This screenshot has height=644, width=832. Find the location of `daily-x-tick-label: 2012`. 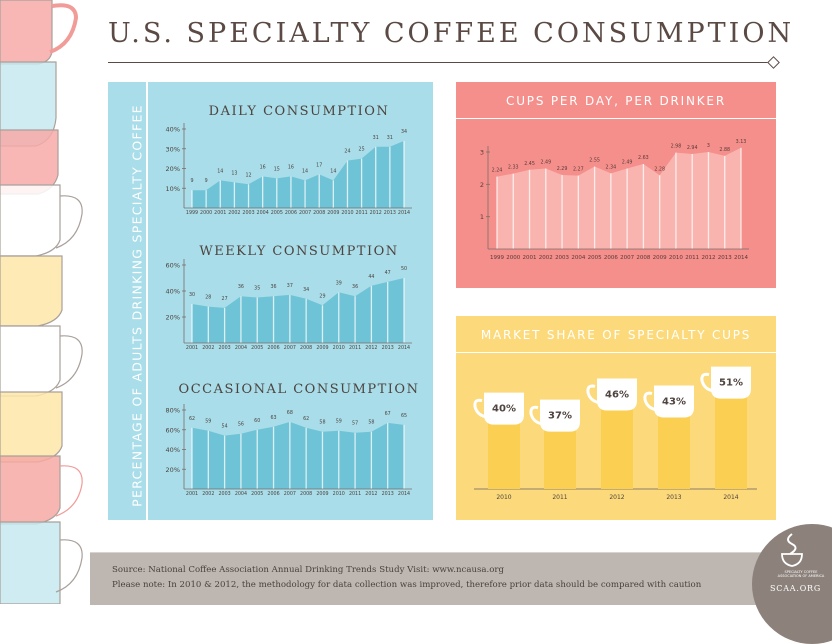

daily-x-tick-label: 2012 is located at coordinates (376, 213).